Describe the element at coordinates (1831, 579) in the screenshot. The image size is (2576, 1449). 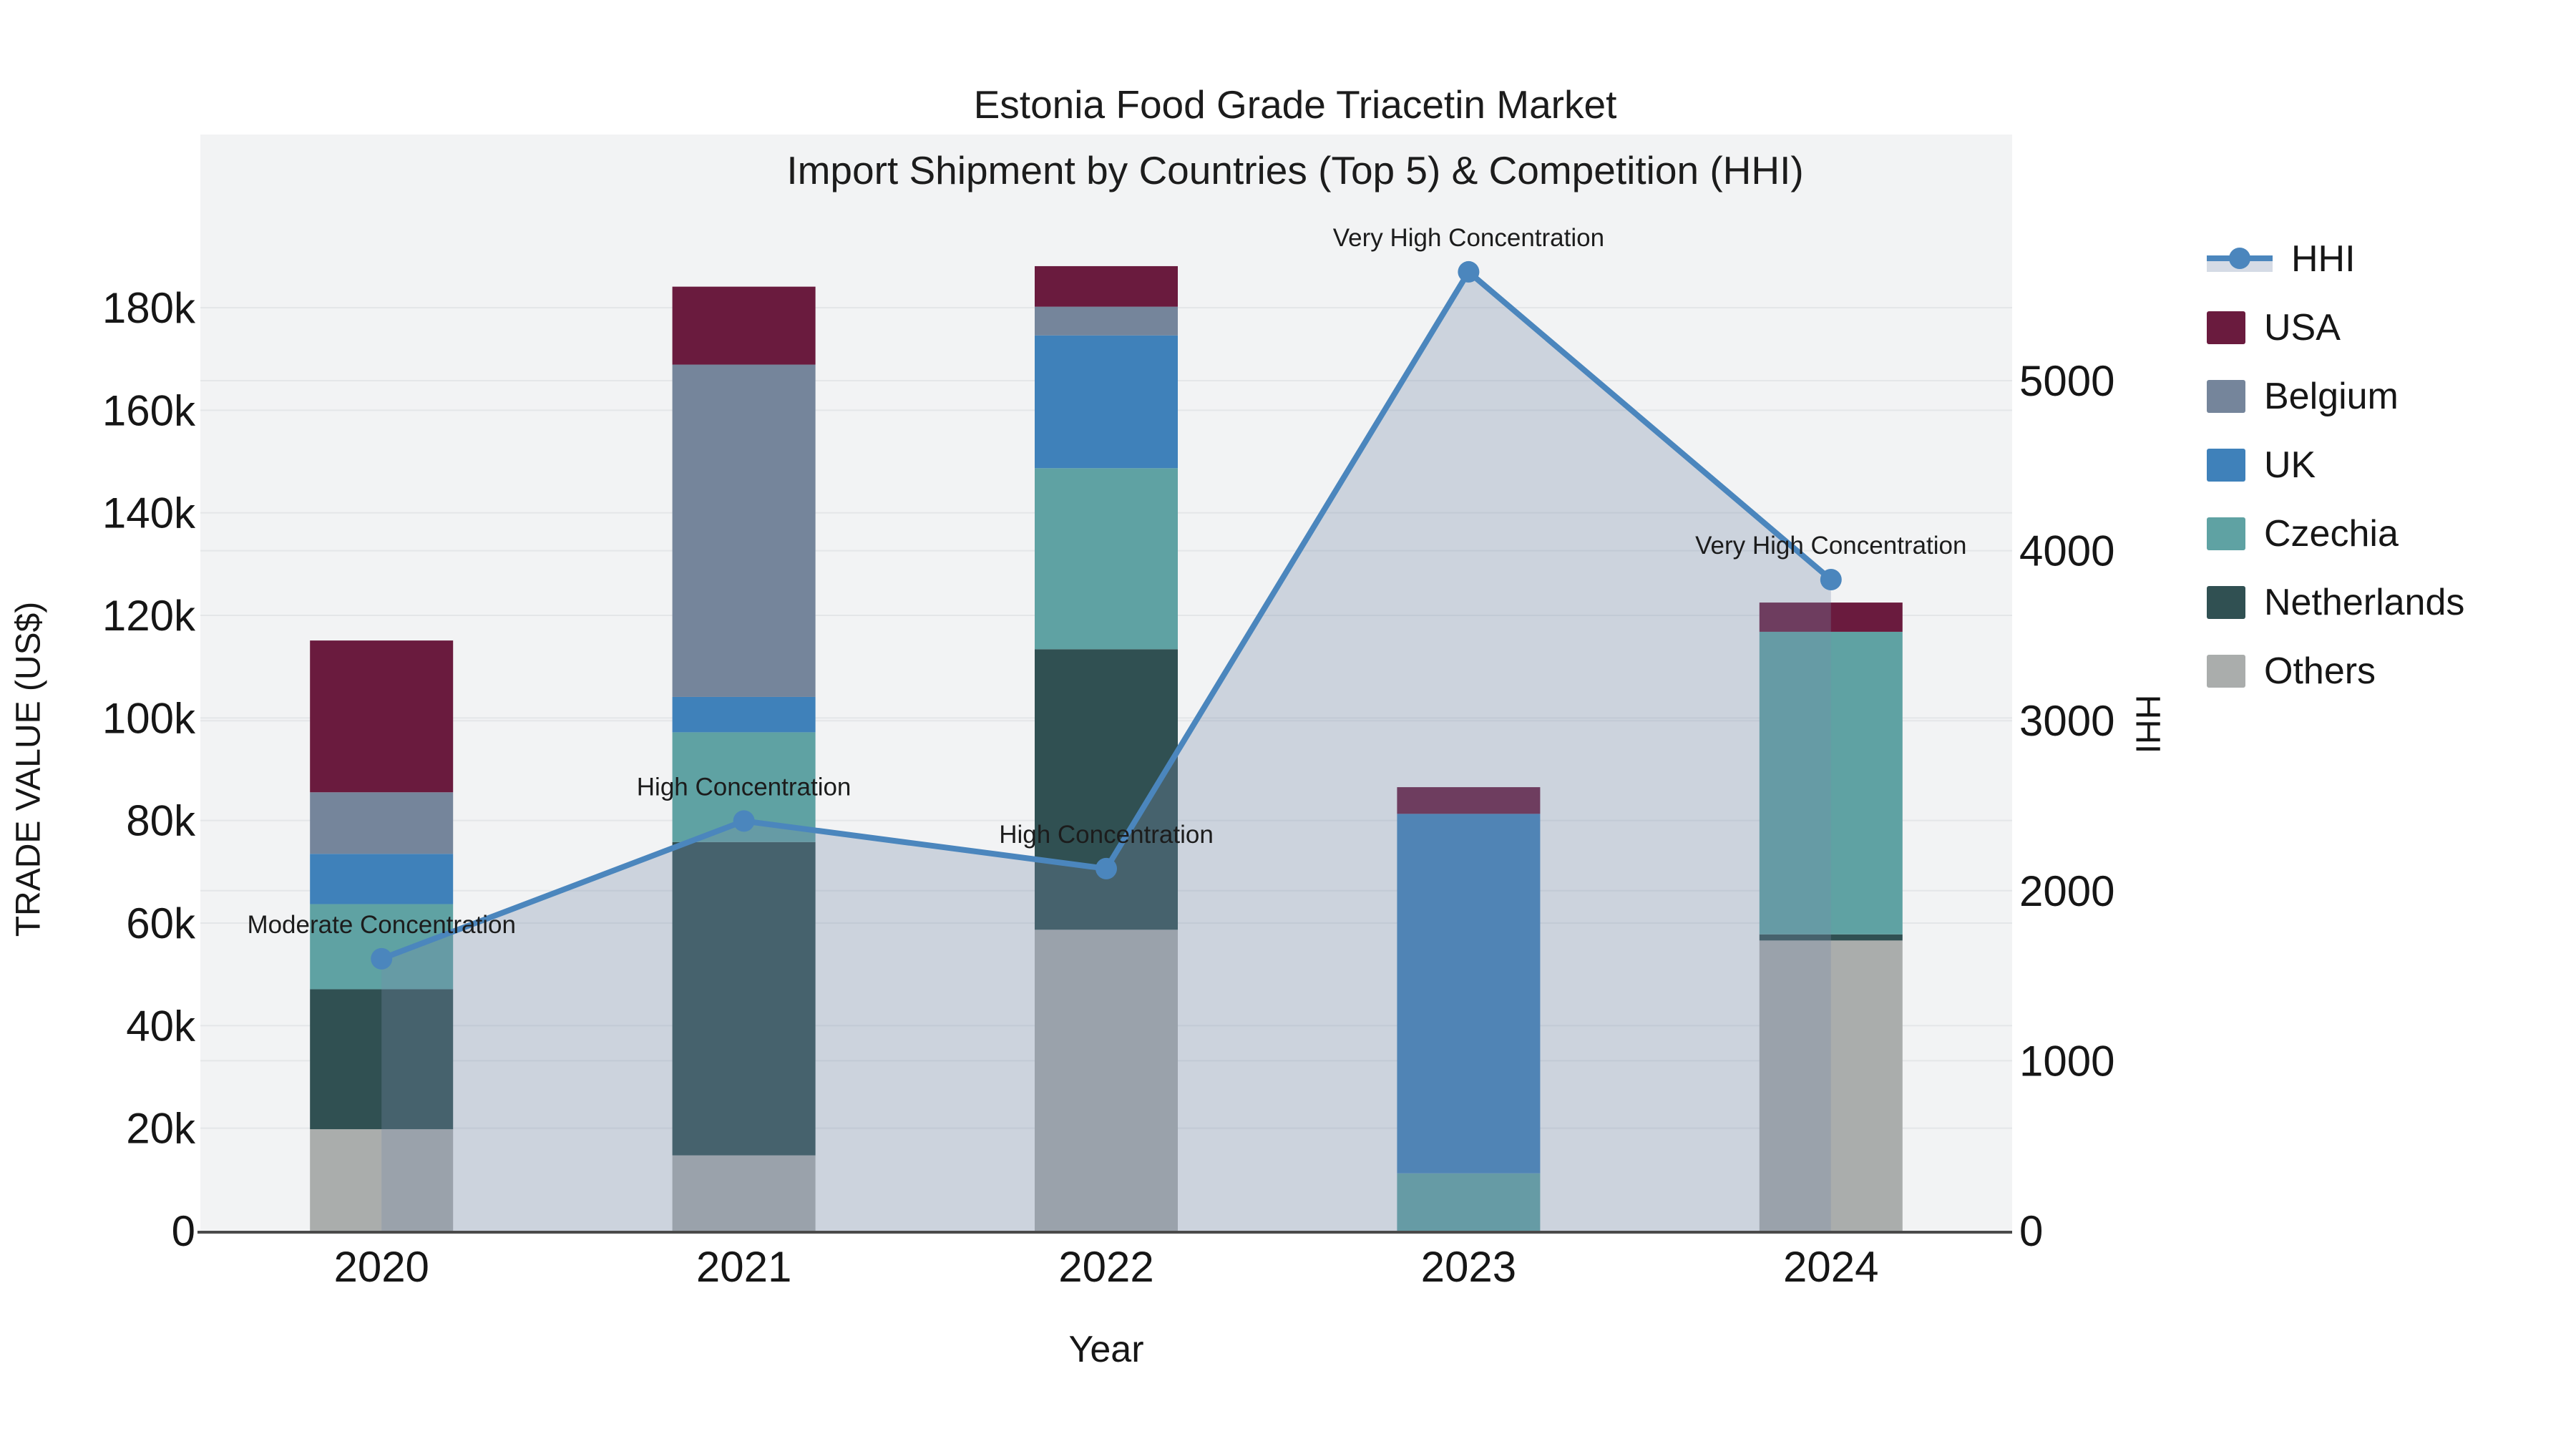
I see `hhi-marker-2024` at that location.